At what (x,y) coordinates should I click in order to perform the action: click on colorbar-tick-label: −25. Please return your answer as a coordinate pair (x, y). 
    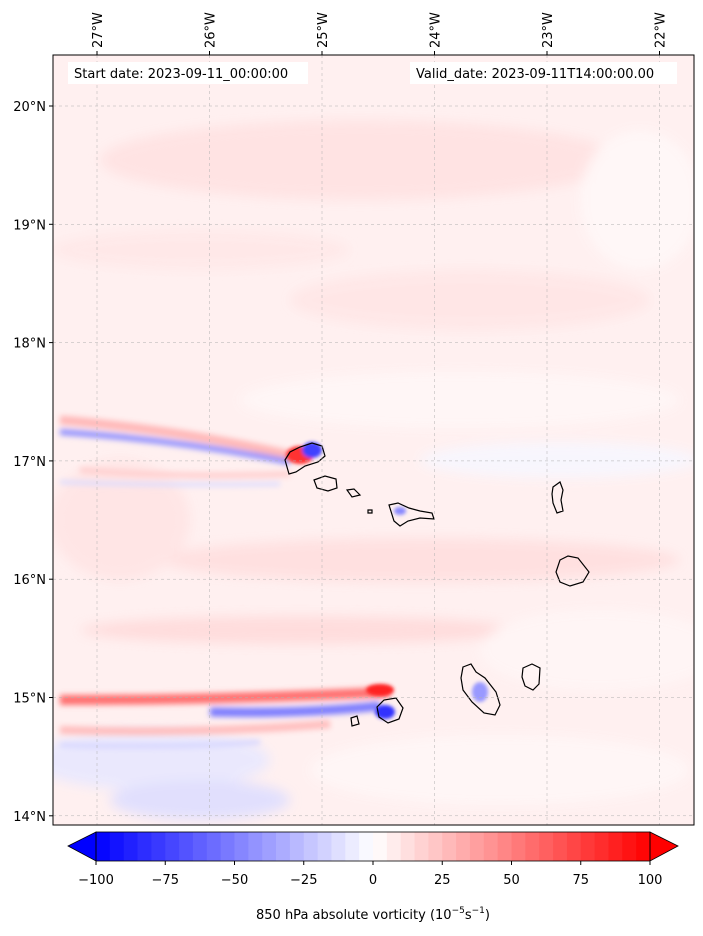
    Looking at the image, I should click on (303, 880).